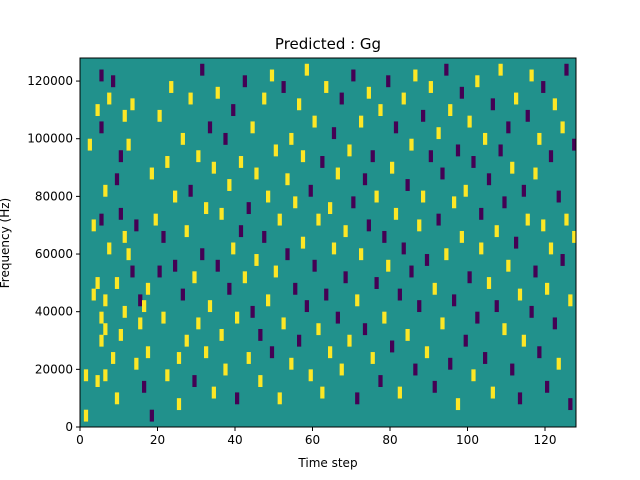  I want to click on chart-title: Predicted : Gg, so click(328, 44).